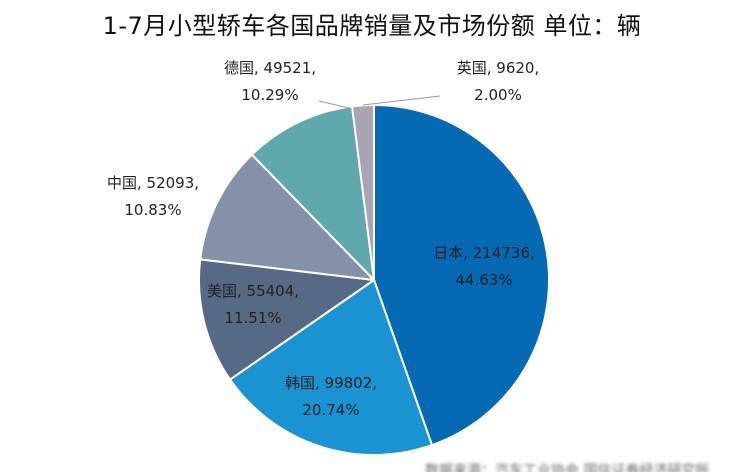 The image size is (744, 472). Describe the element at coordinates (484, 253) in the screenshot. I see `slice-label-name-value: 日本, 214736,` at that location.